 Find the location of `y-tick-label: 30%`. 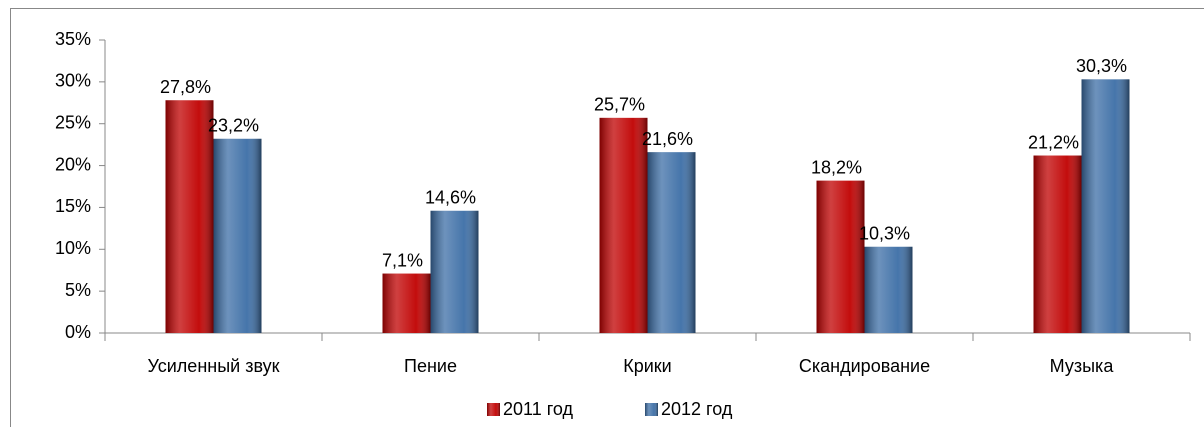

y-tick-label: 30% is located at coordinates (73, 81).